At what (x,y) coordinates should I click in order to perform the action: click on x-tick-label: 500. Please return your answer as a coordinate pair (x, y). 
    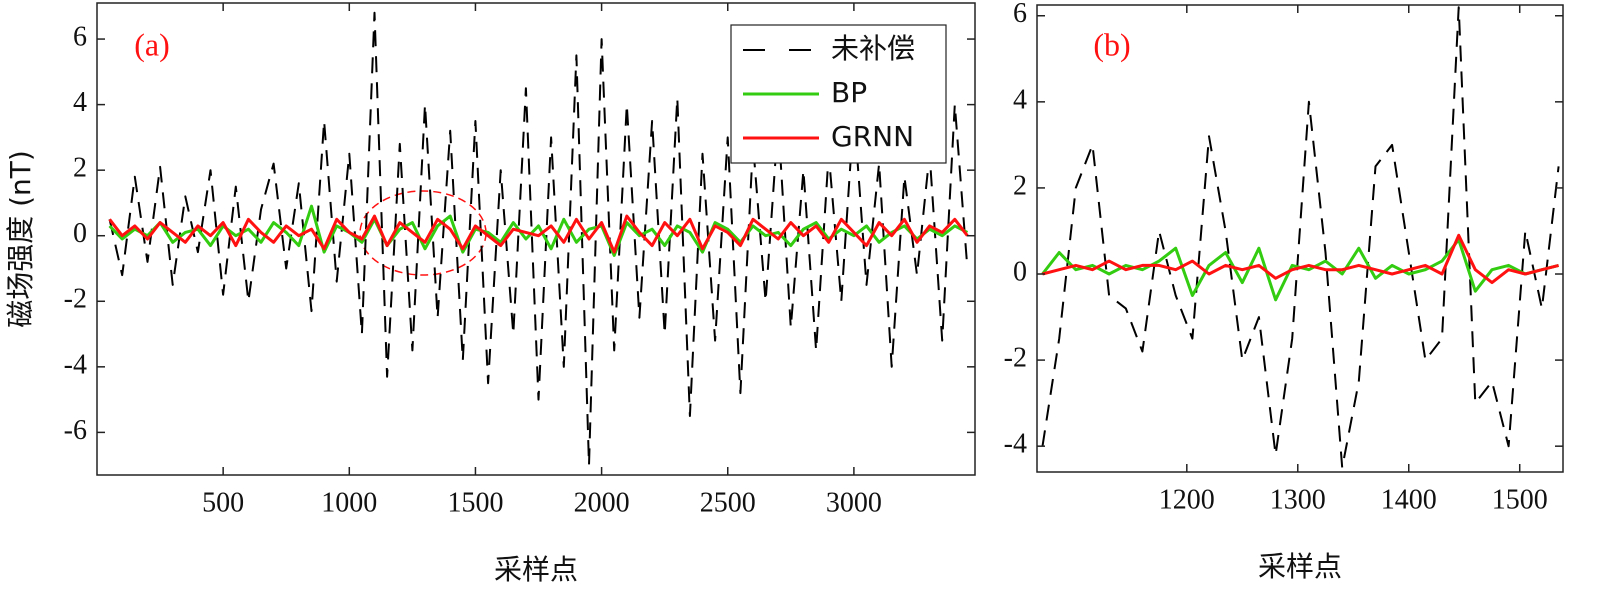
    Looking at the image, I should click on (223, 502).